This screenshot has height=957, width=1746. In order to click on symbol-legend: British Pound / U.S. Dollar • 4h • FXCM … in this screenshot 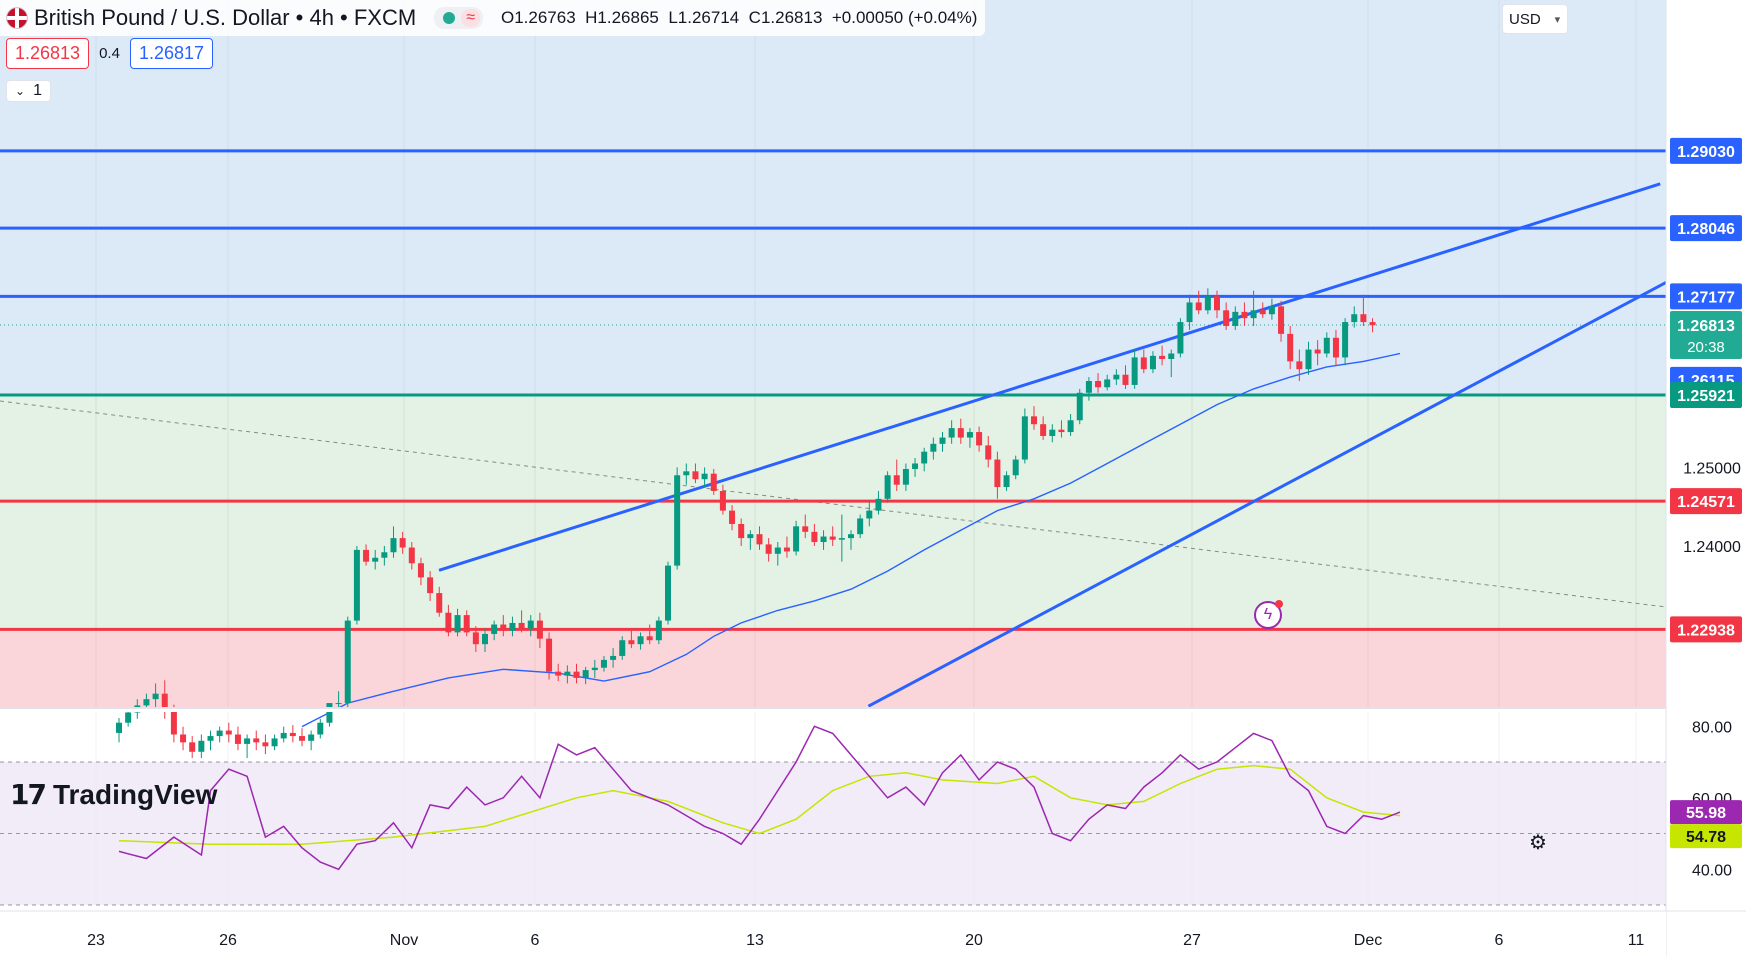, I will do `click(493, 18)`.